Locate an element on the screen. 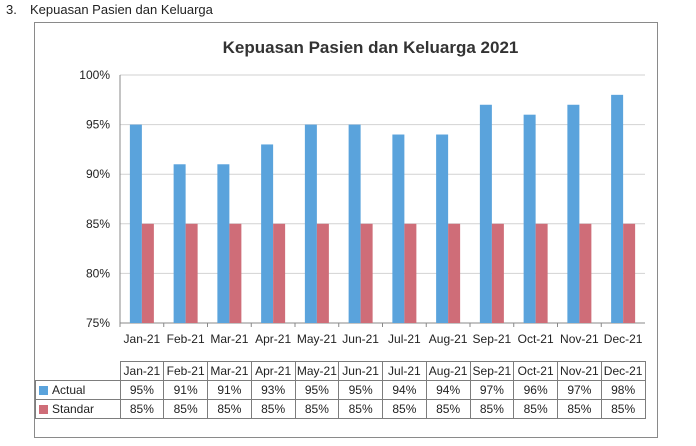 This screenshot has width=696, height=446. legend-label: Actual is located at coordinates (69, 390).